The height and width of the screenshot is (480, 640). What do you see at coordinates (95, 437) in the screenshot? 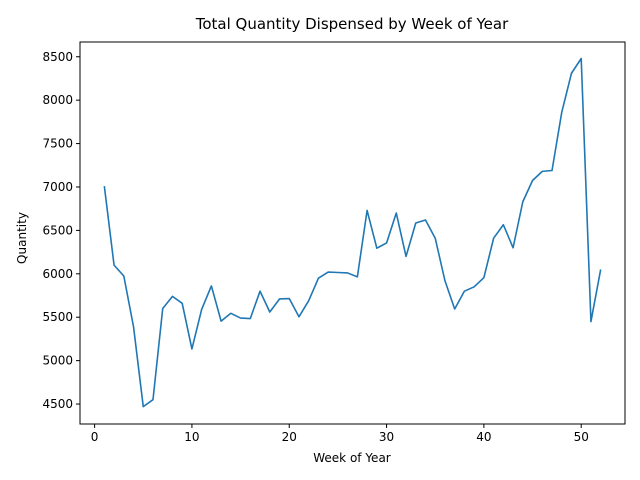
I see `x-tick-label: 0` at bounding box center [95, 437].